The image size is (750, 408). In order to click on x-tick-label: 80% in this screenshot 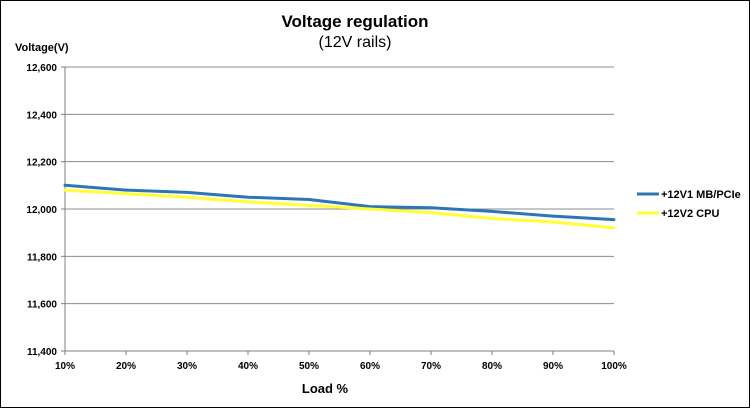, I will do `click(492, 366)`.